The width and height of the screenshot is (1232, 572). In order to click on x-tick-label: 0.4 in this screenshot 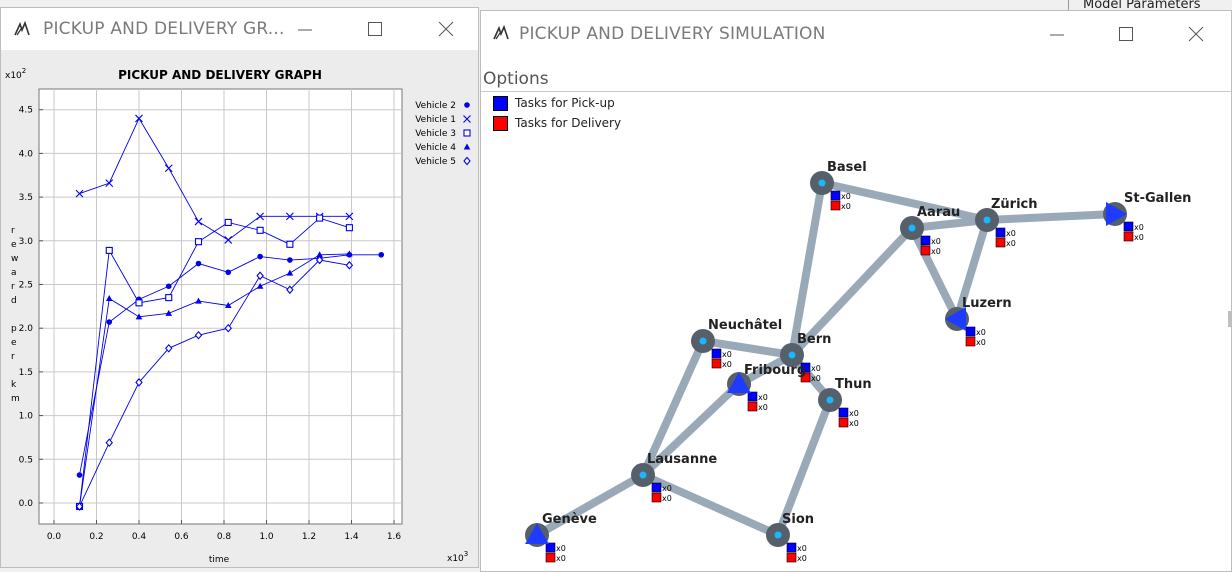, I will do `click(139, 537)`.